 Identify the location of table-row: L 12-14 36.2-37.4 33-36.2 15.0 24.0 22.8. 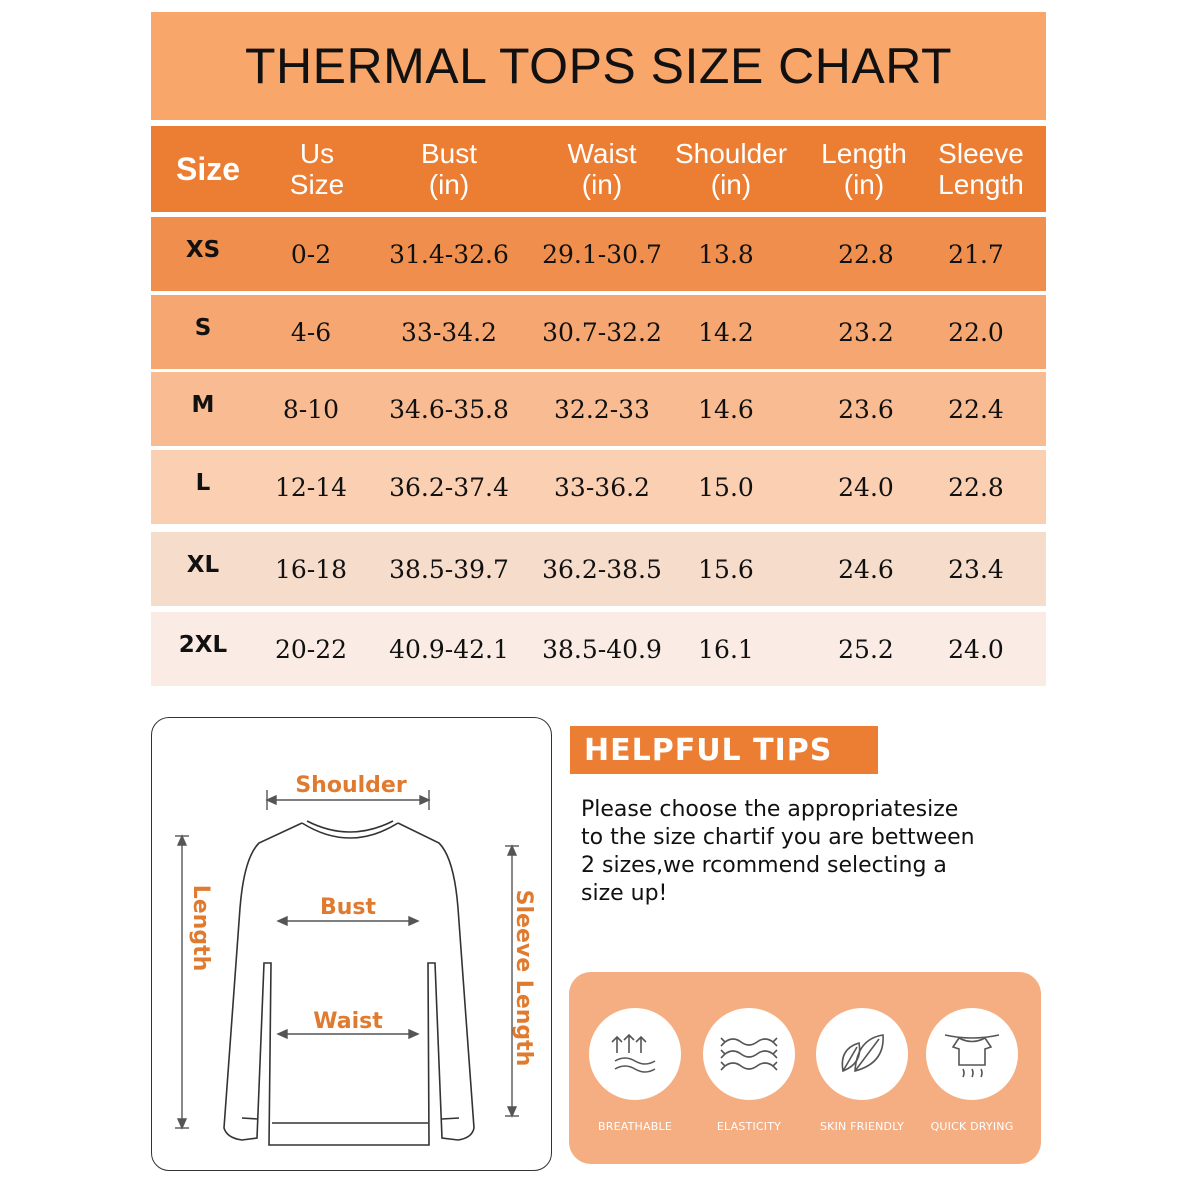
(598, 487).